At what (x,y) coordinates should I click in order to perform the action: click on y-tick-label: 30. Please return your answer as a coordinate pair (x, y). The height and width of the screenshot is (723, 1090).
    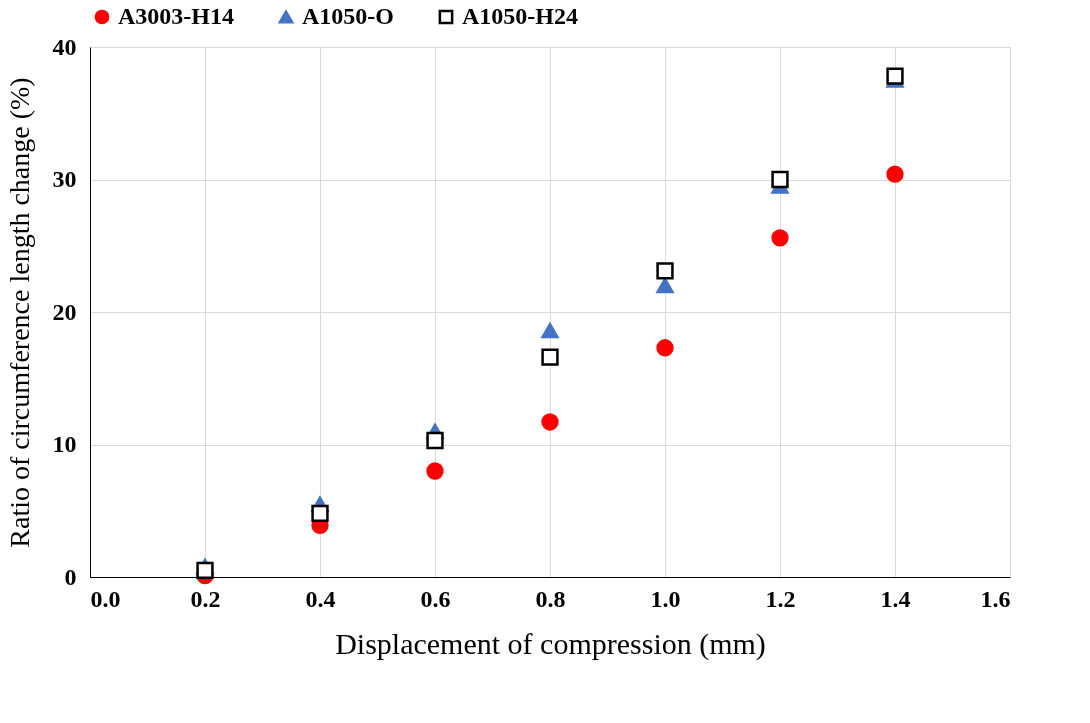
    Looking at the image, I should click on (64, 179).